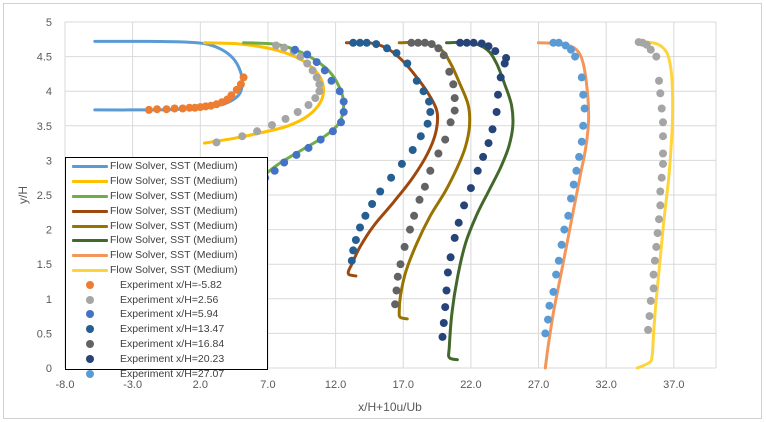  I want to click on y-tick-label: 0, so click(49, 369).